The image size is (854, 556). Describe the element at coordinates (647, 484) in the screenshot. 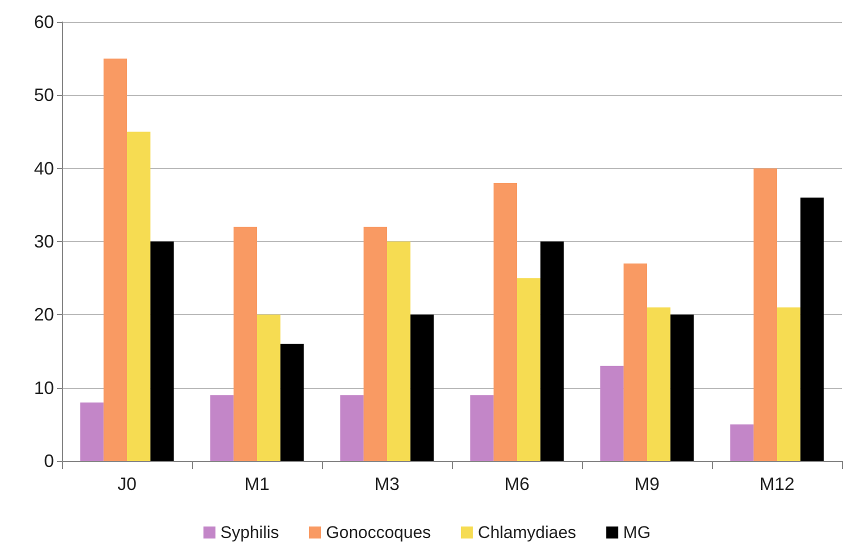

I see `x-tick-label: M9` at that location.